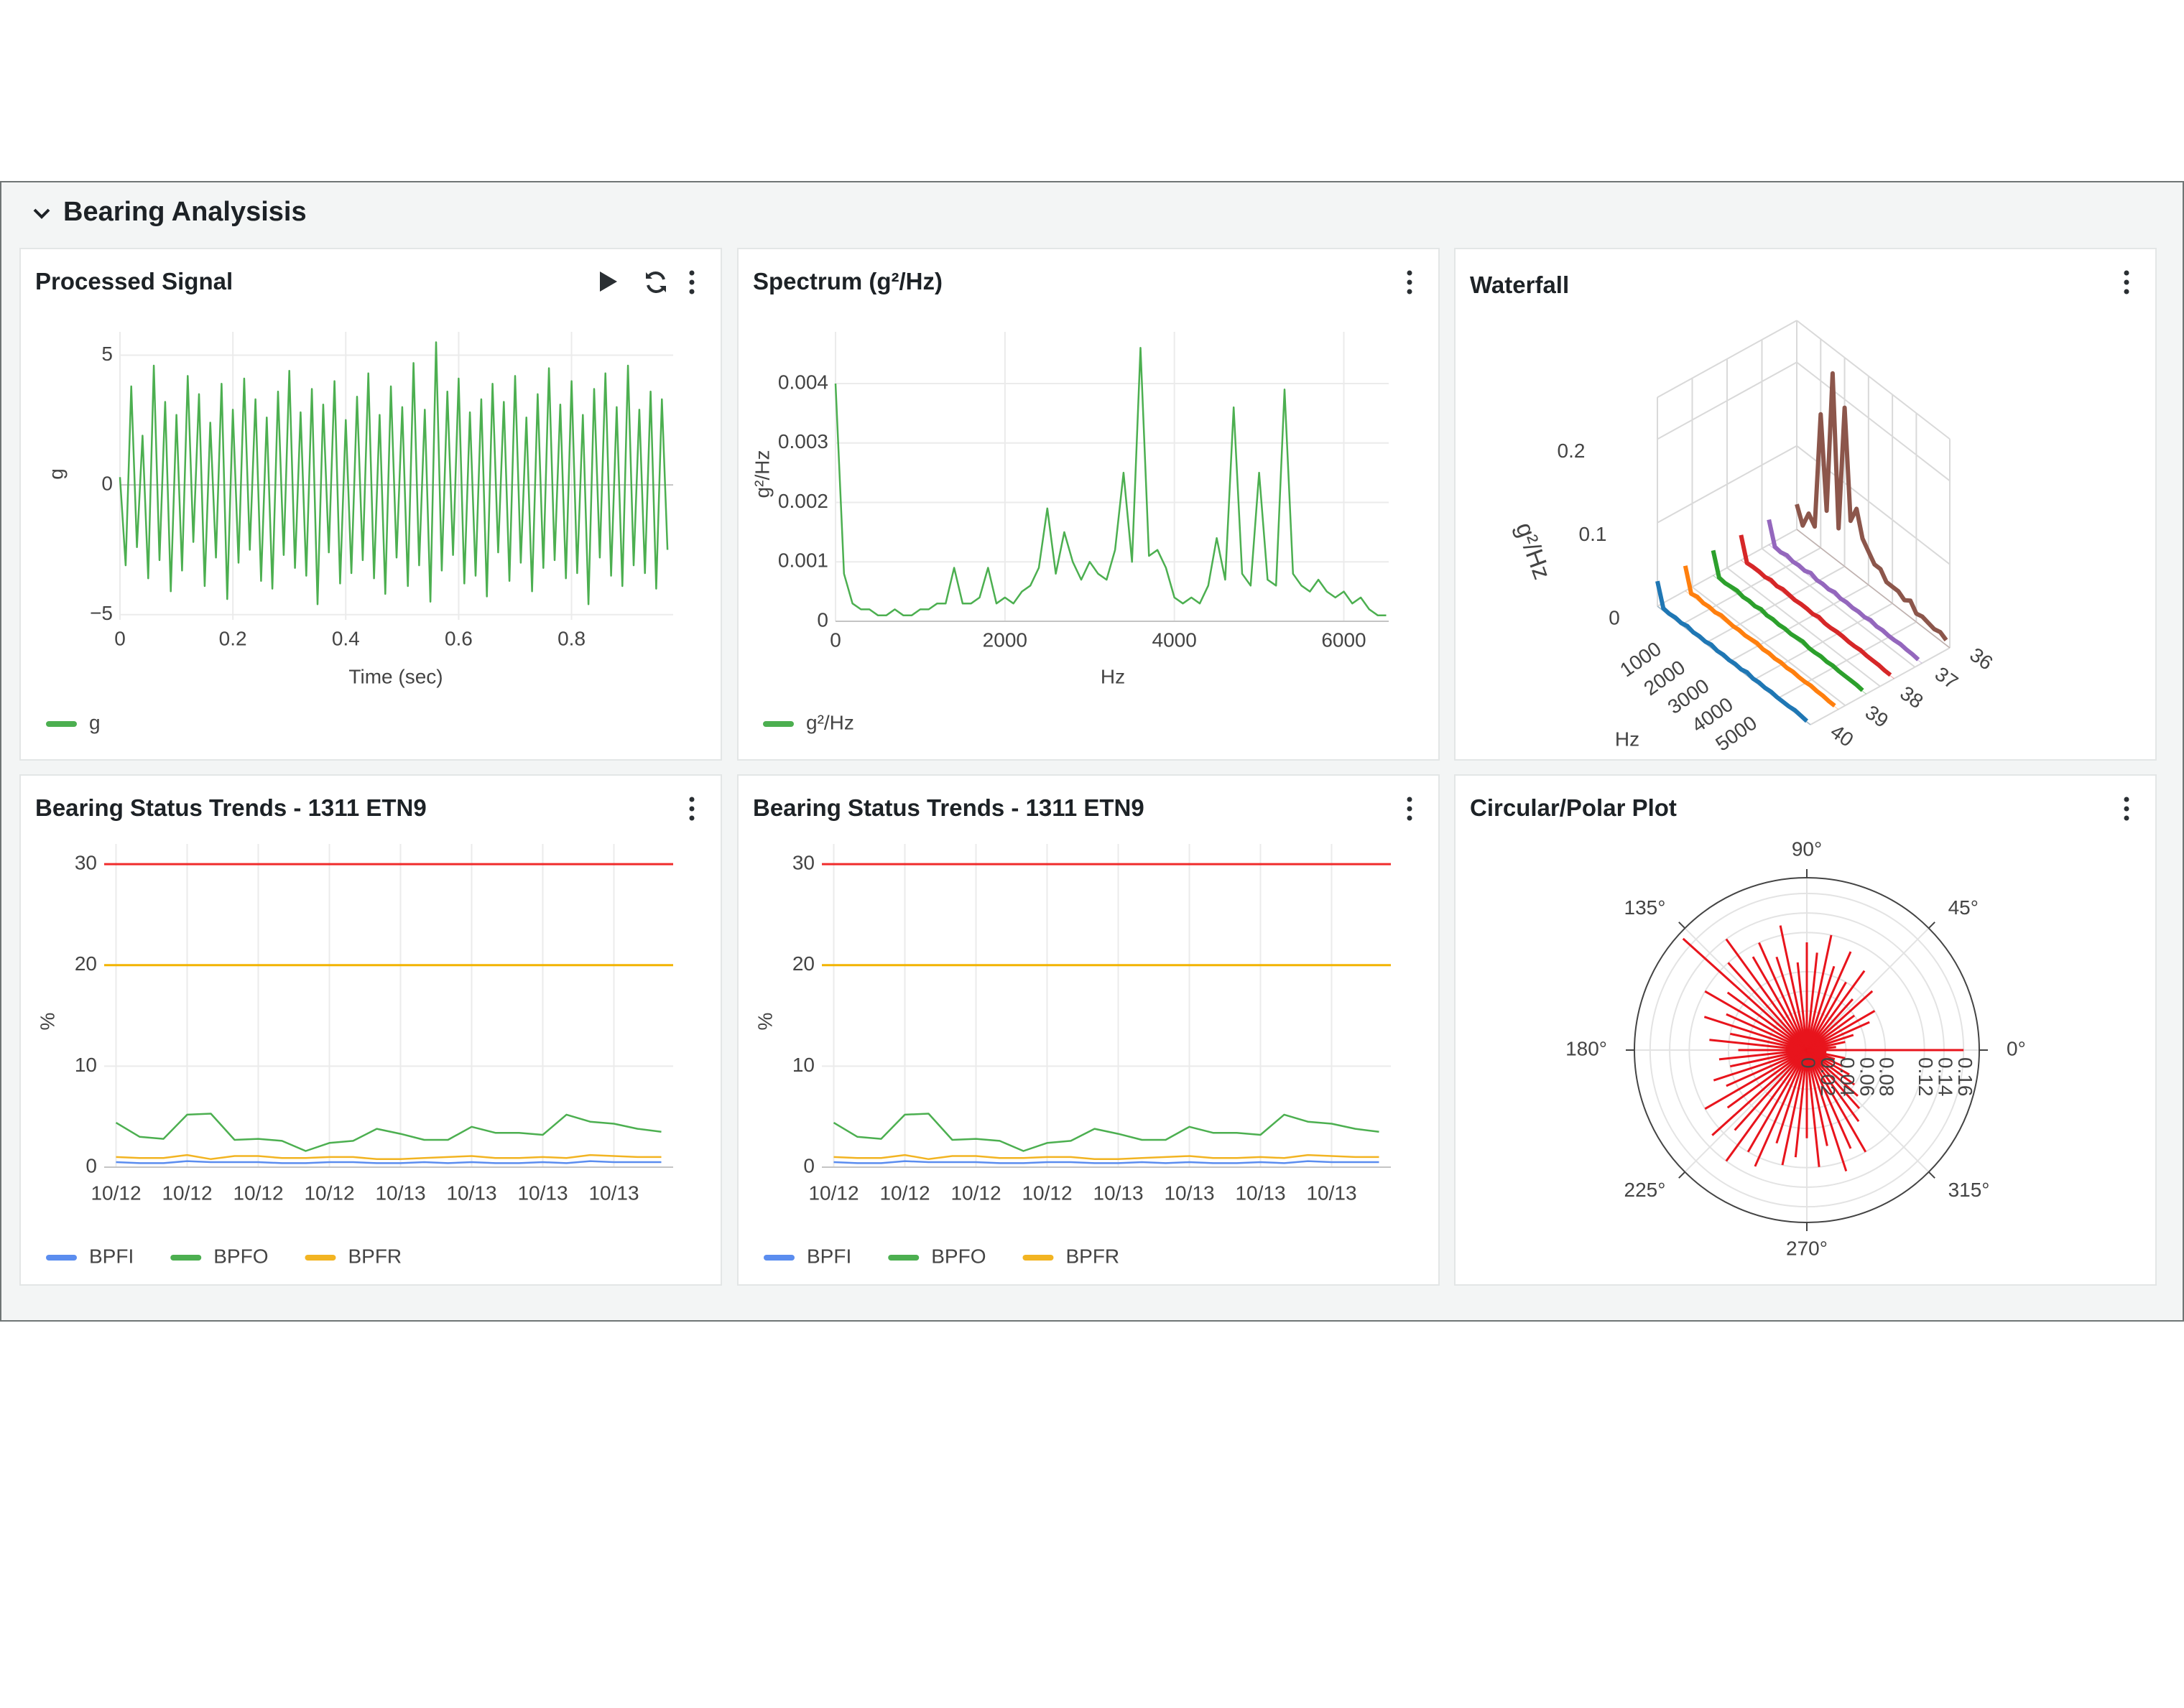  What do you see at coordinates (1828, 1077) in the screenshot?
I see `r-tick-label: 0.02` at bounding box center [1828, 1077].